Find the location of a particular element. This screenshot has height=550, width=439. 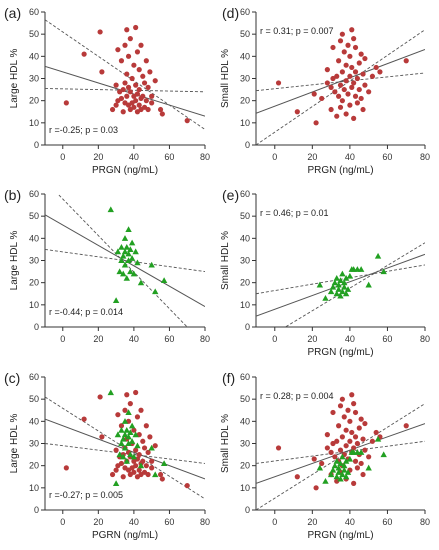

y-tick-label: 40 is located at coordinates (245, 238).